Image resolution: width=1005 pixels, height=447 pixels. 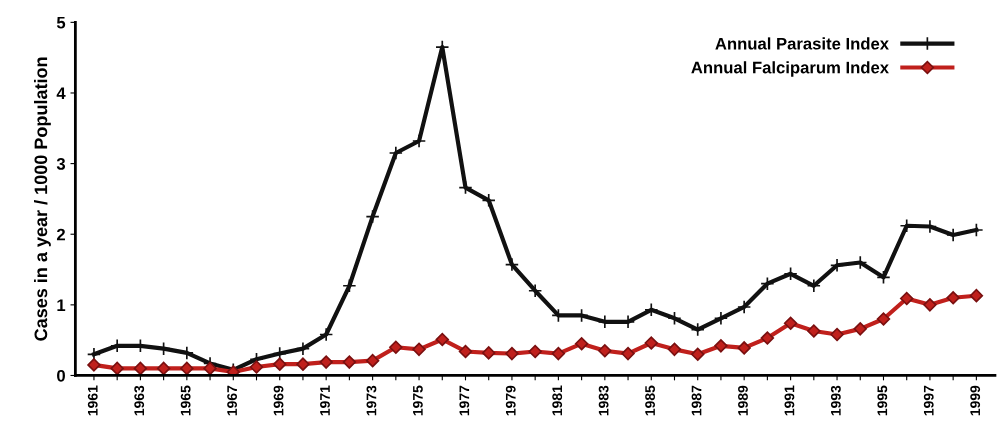 What do you see at coordinates (790, 69) in the screenshot?
I see `legend-label: Annual Falciparum Index` at bounding box center [790, 69].